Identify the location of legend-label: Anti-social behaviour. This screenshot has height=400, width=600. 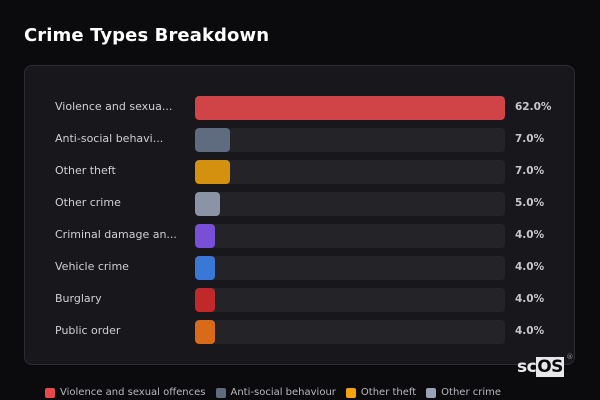
(283, 392).